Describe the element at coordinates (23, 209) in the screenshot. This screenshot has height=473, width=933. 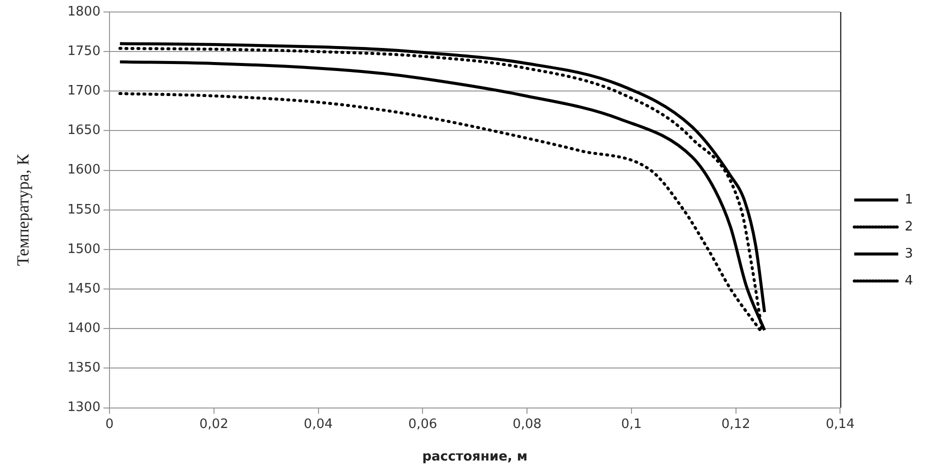
I see `y-axis-title: Температура, К` at that location.